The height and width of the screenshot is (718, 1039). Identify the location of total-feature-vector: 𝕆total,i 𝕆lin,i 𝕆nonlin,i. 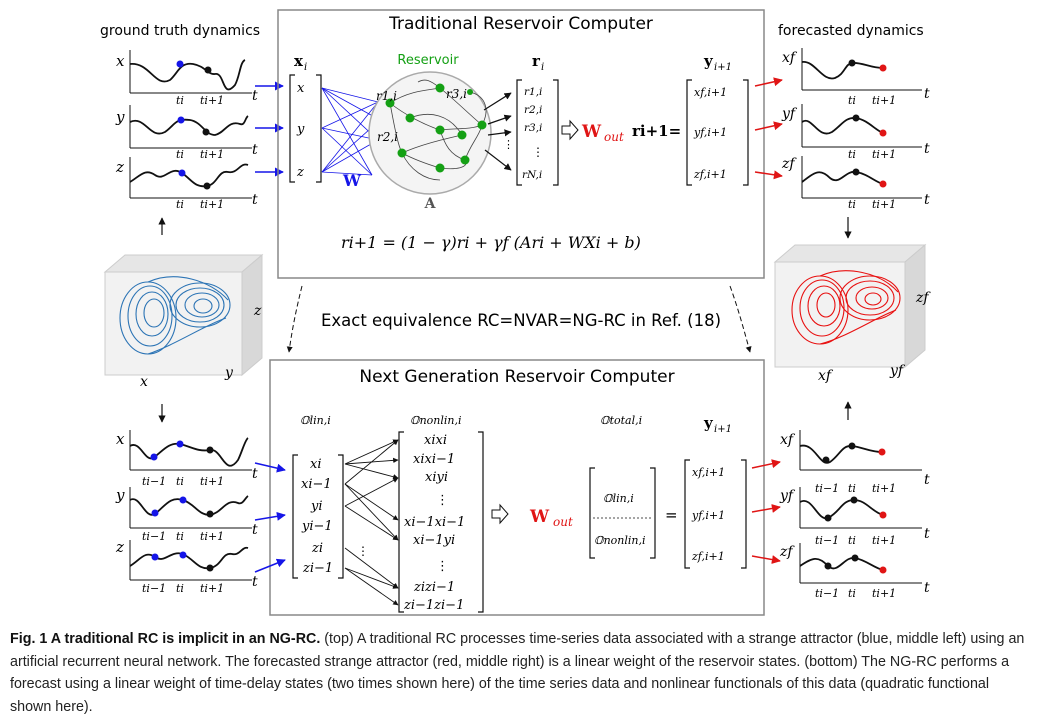
(622, 486).